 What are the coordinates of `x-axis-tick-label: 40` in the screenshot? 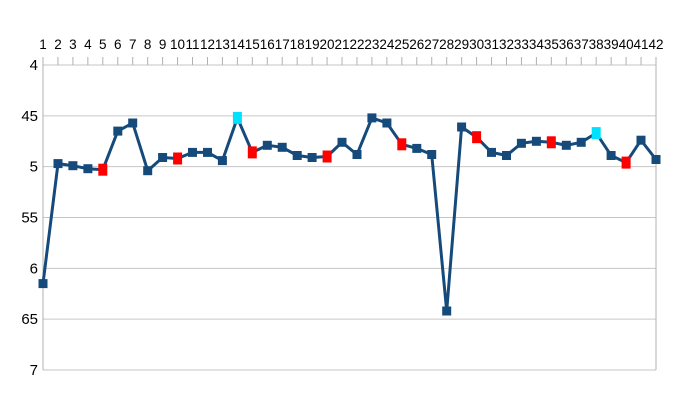 It's located at (626, 44).